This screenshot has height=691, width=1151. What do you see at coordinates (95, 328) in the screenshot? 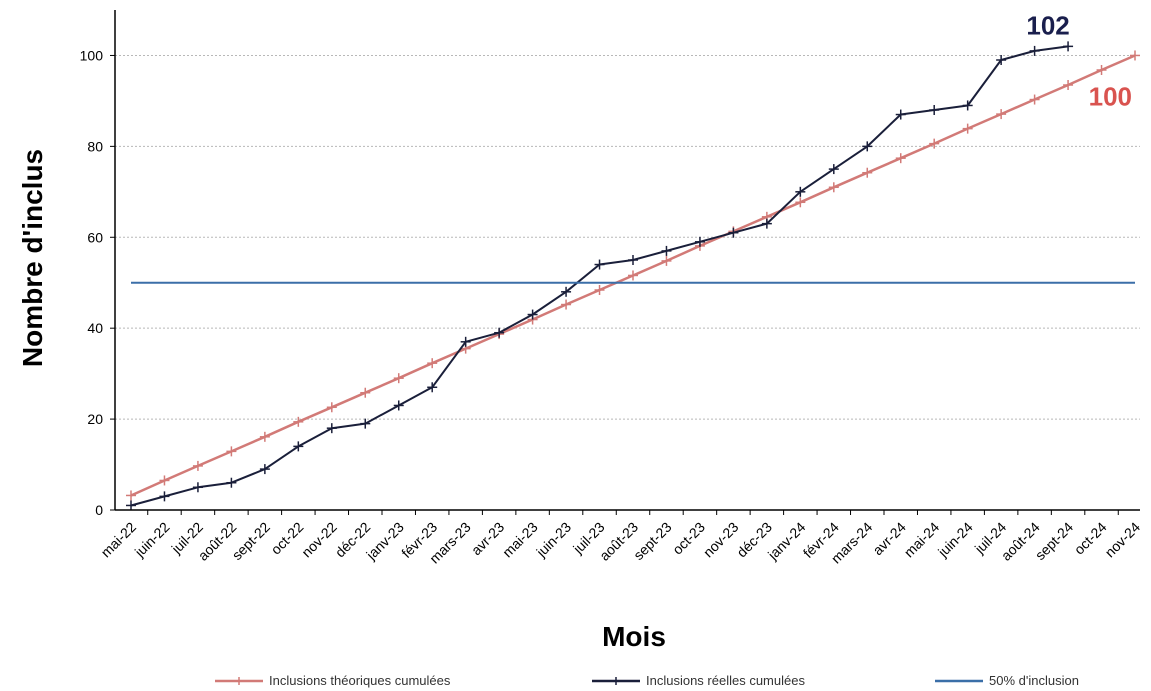
I see `y-tick-label: 40` at bounding box center [95, 328].